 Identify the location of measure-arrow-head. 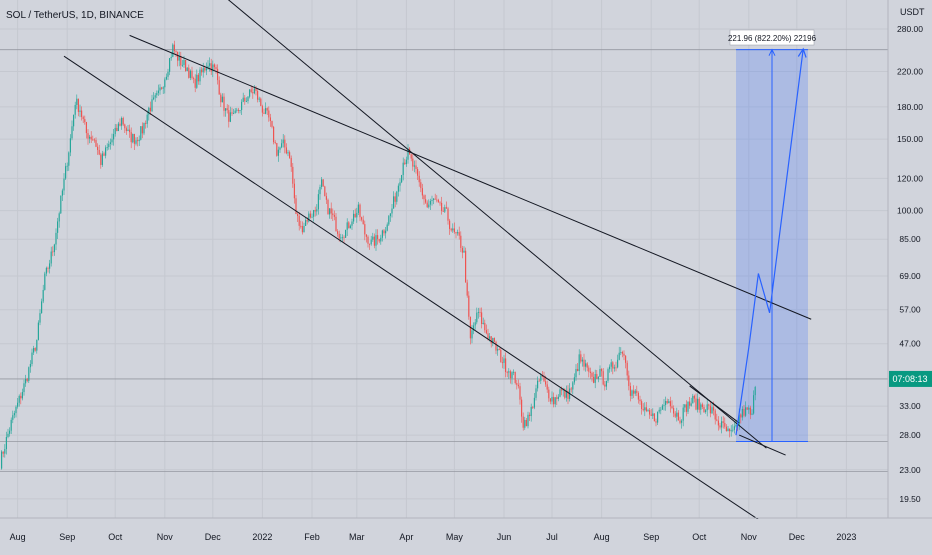
(772, 52).